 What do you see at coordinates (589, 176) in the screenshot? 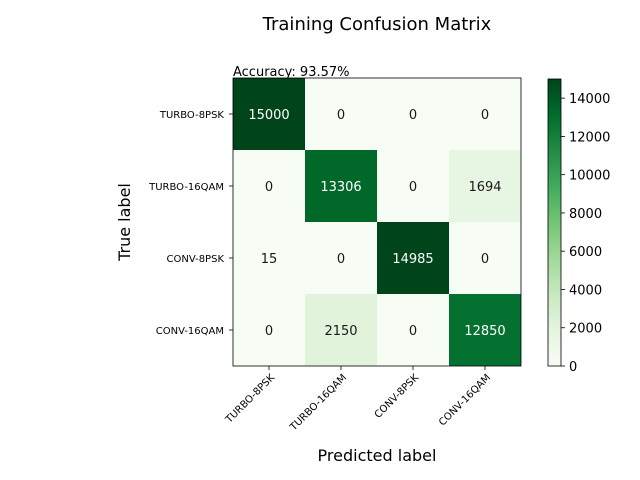
I see `colorbar-tick-label: 10000` at bounding box center [589, 176].